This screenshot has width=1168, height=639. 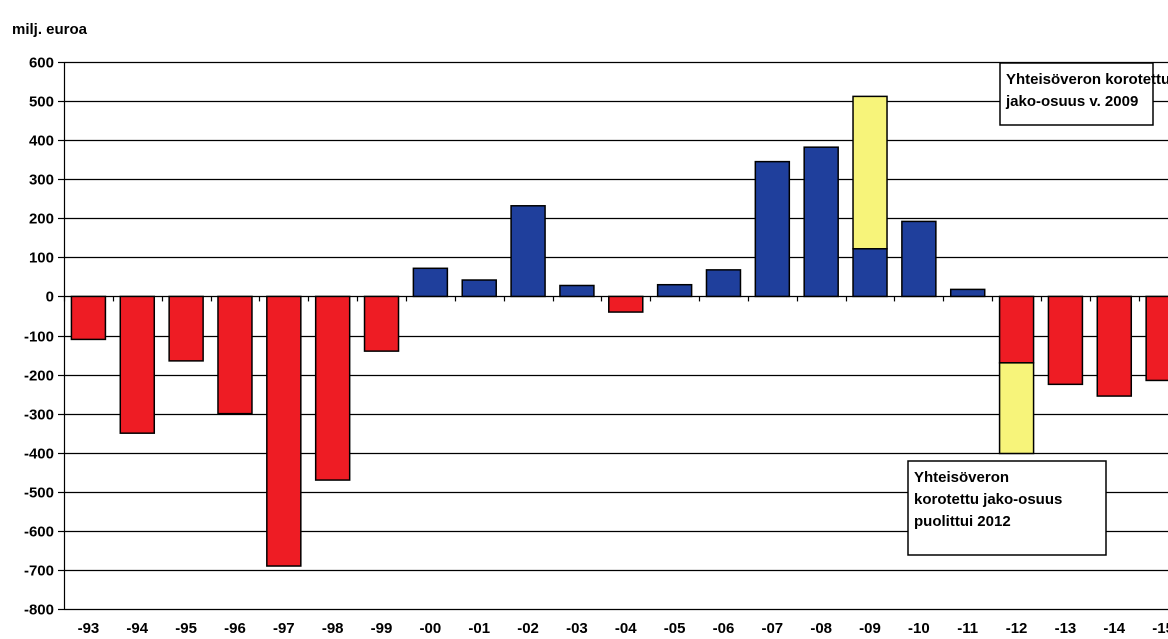 What do you see at coordinates (821, 222) in the screenshot?
I see `bar--08` at bounding box center [821, 222].